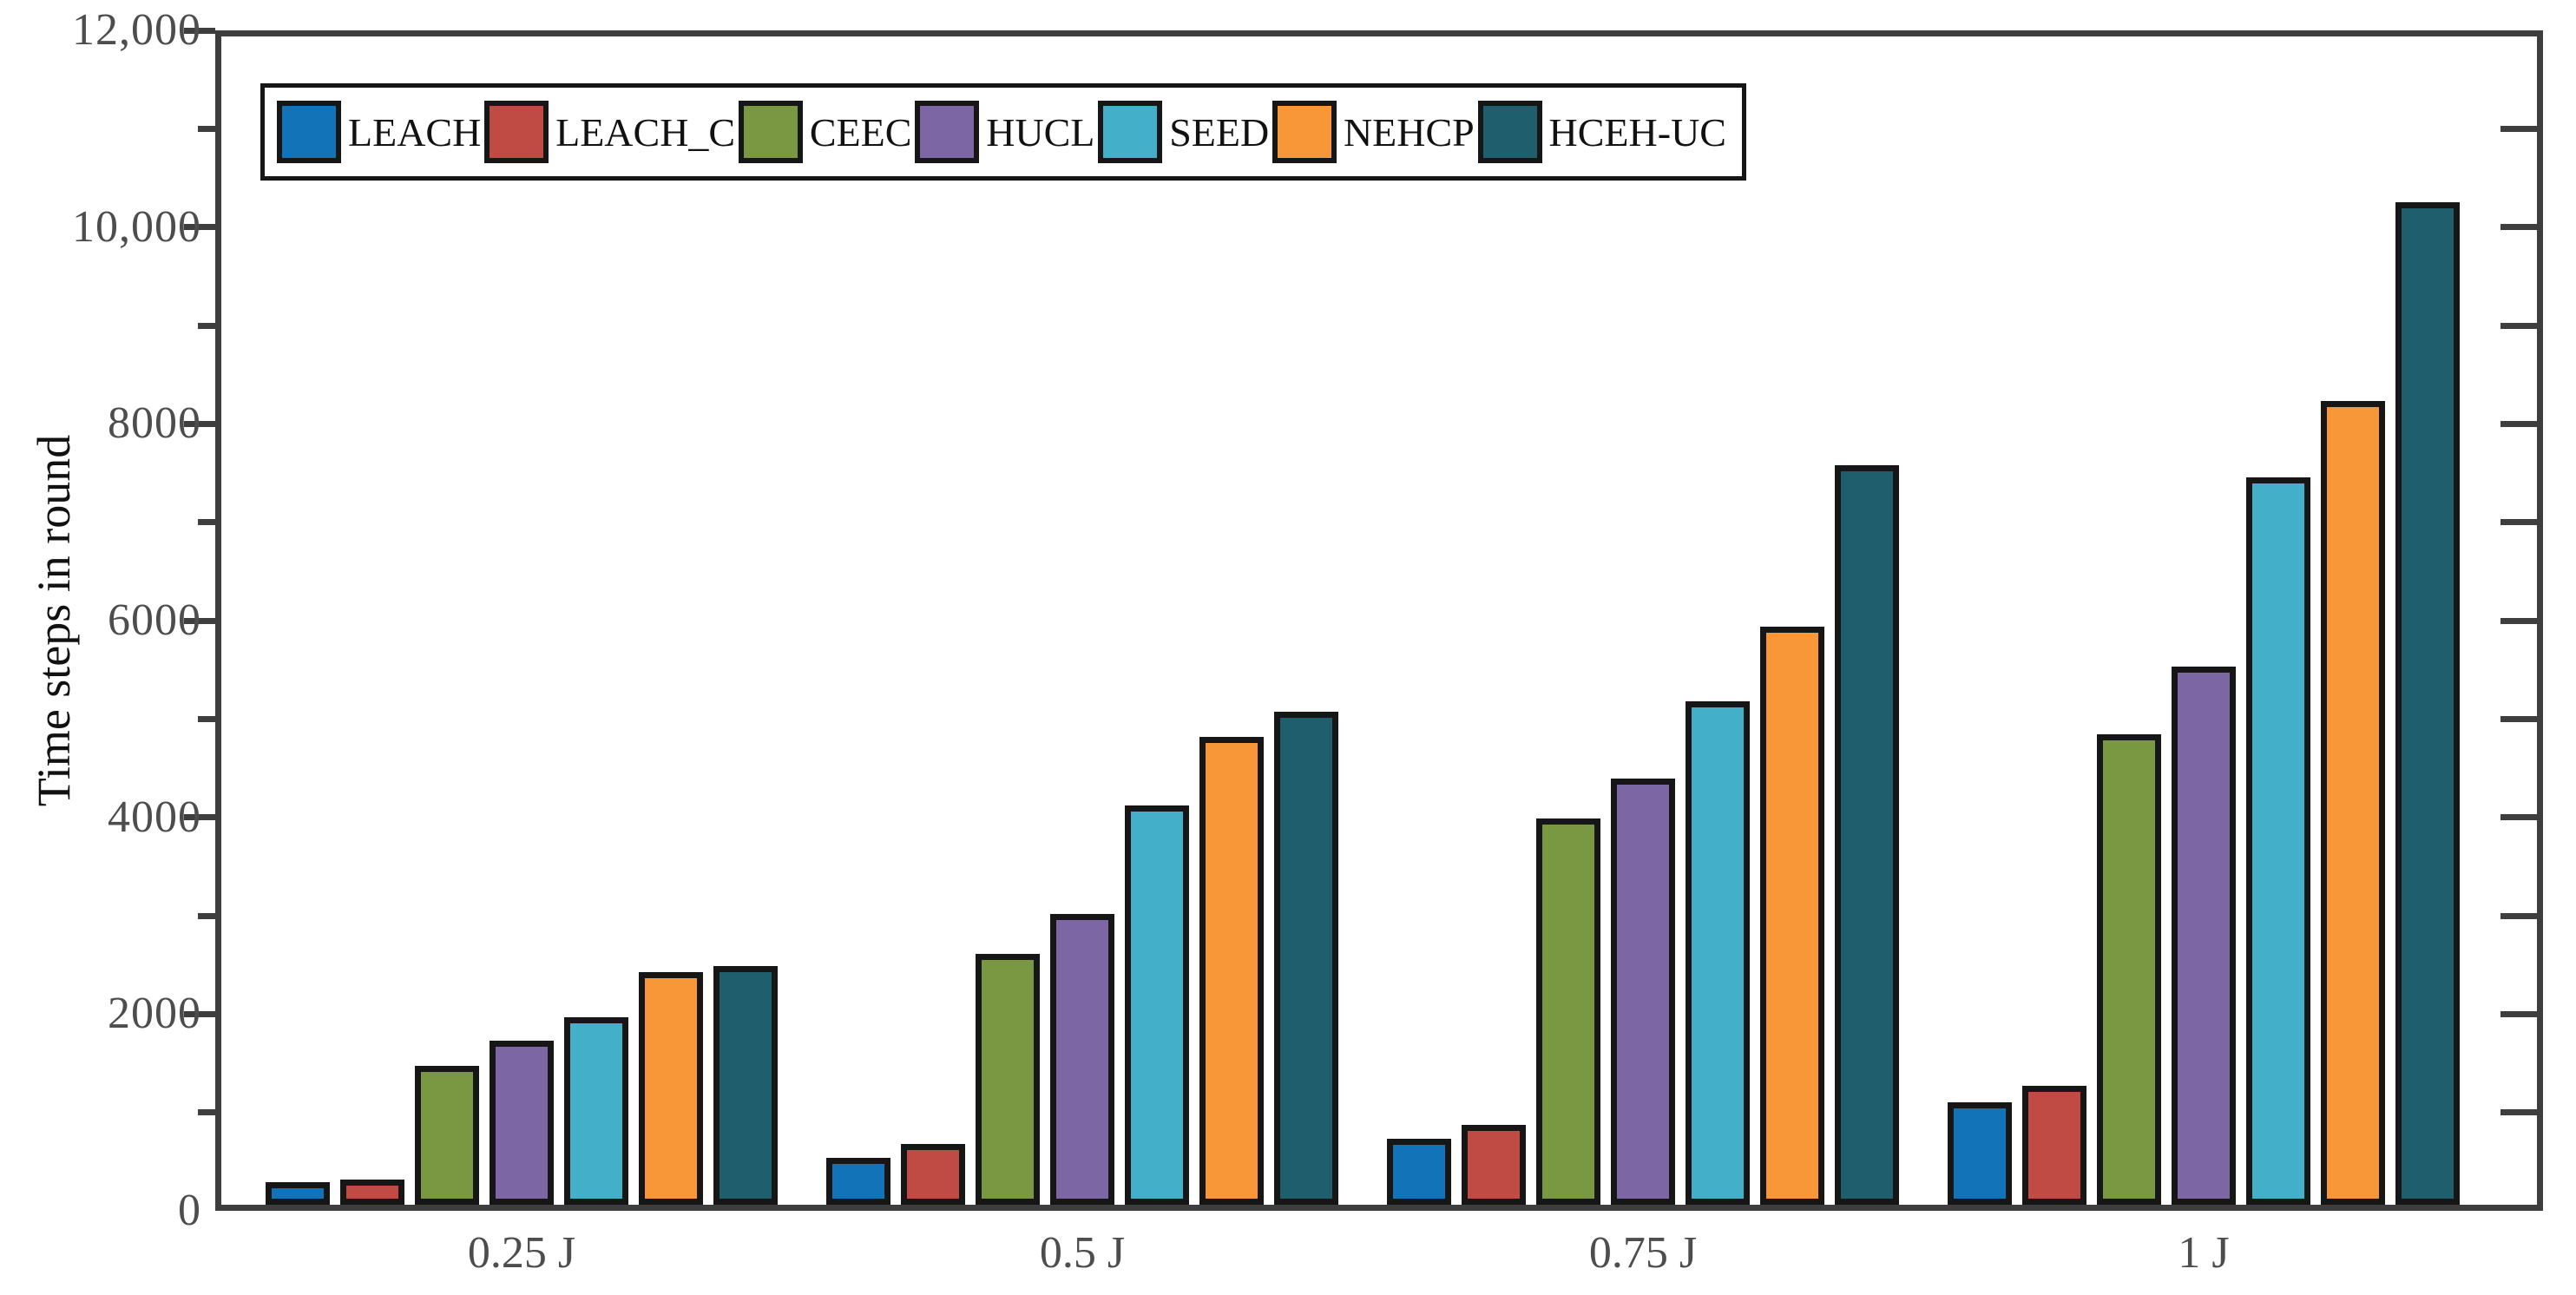 This screenshot has width=2576, height=1295. I want to click on bar-SEED-0.5 J, so click(1157, 1005).